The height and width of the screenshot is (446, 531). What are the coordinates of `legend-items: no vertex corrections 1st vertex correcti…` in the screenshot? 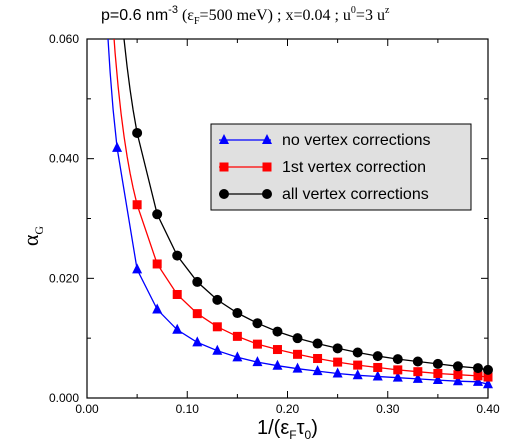 It's located at (325, 167).